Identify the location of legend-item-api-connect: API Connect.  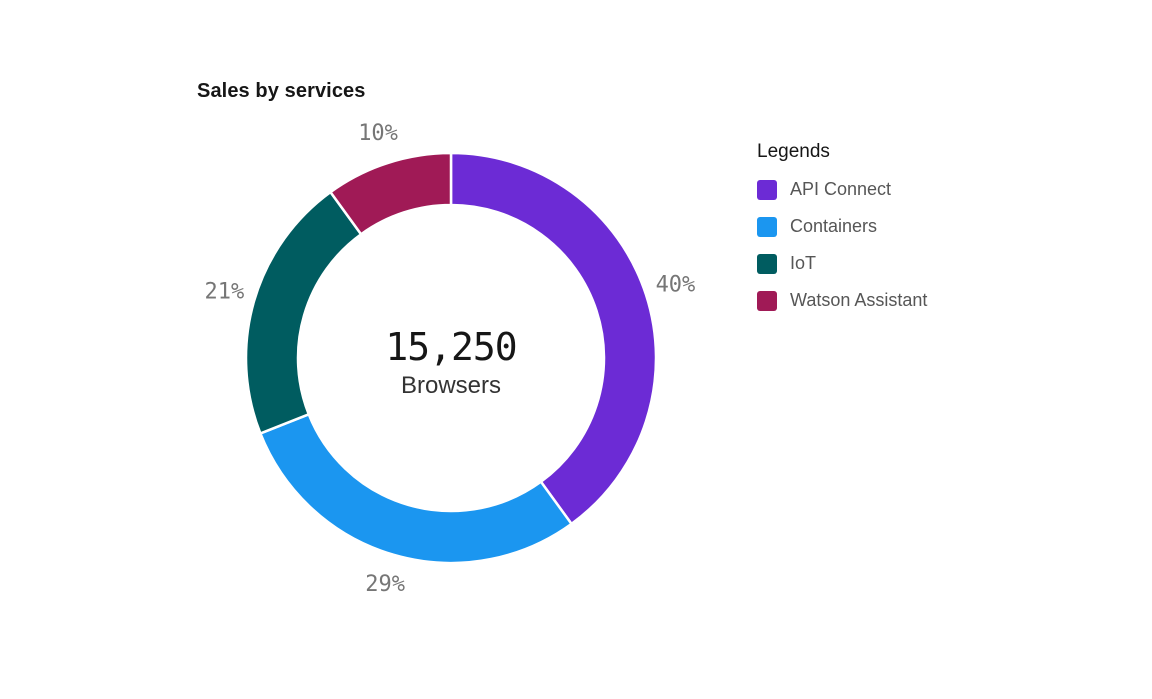
(842, 189).